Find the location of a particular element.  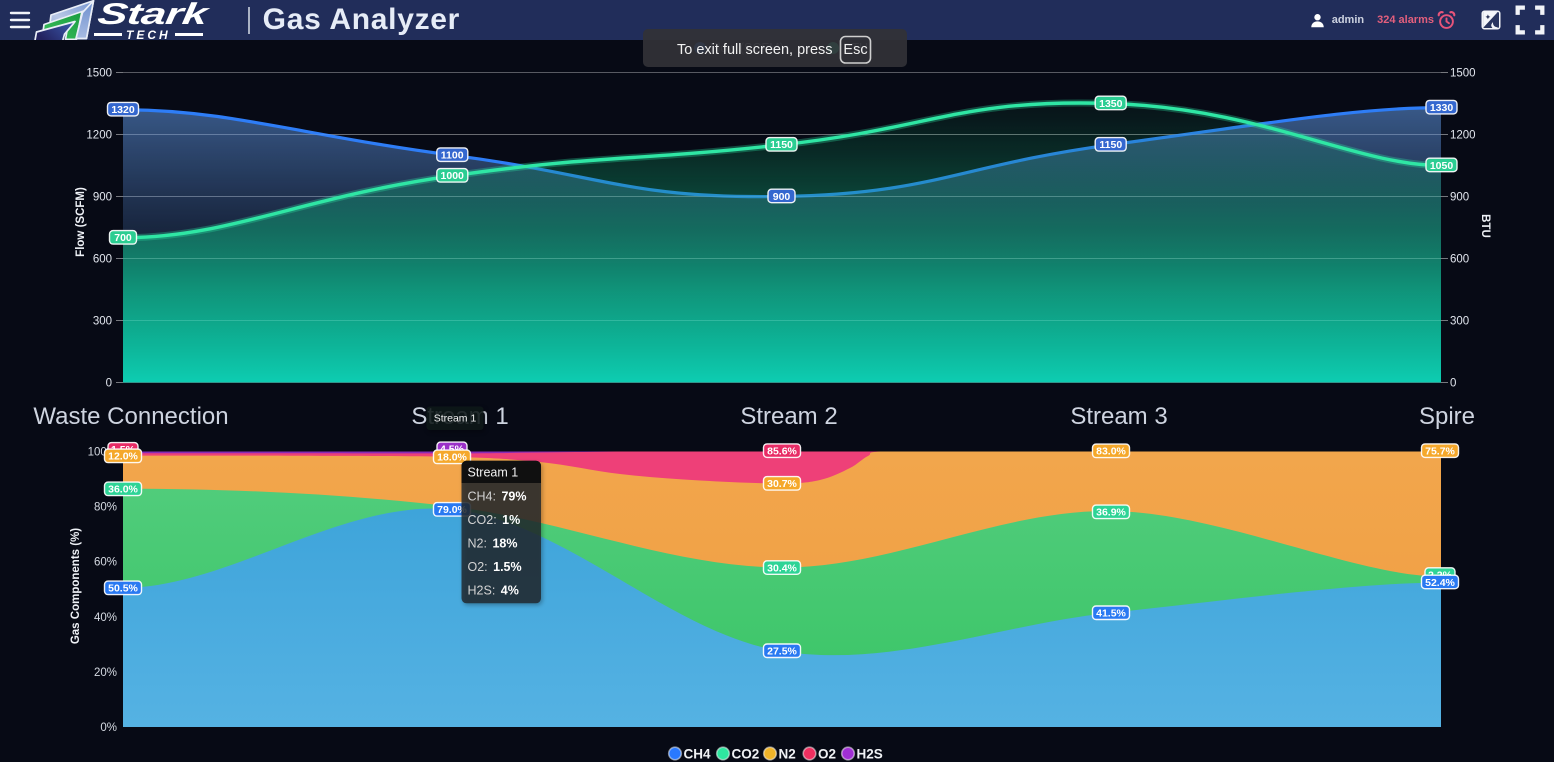

svg-text: H2S: 4% is located at coordinates (493, 591).